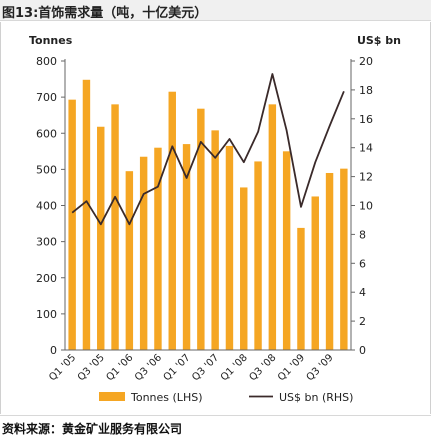  I want to click on left-tick-label: 0, so click(53, 350).